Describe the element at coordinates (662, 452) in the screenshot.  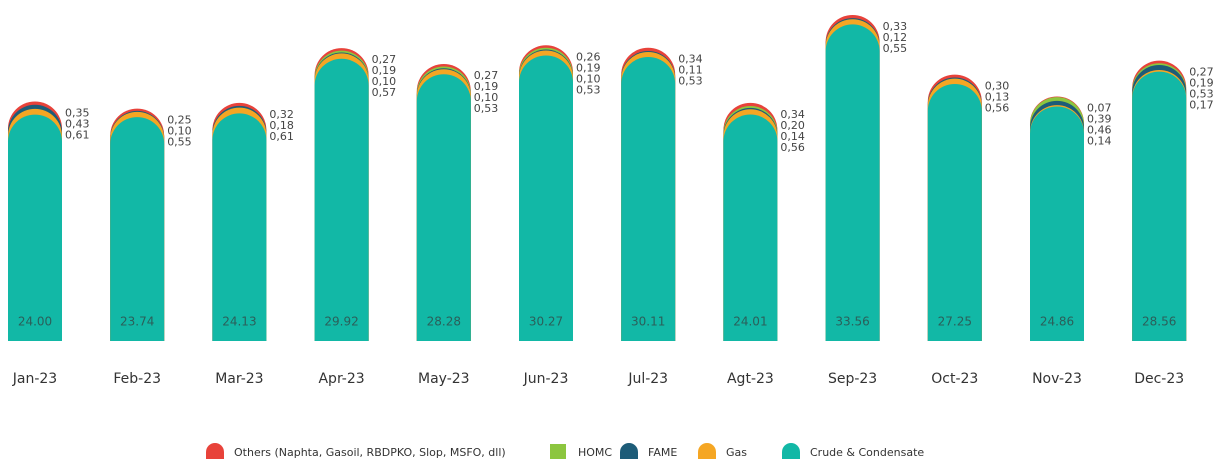
I see `legend-label: FAME` at that location.